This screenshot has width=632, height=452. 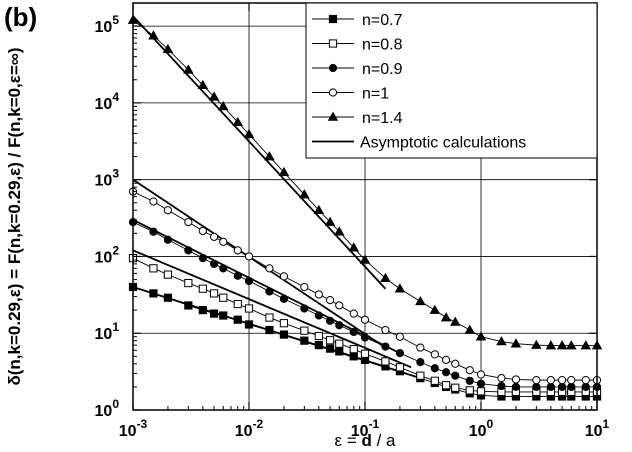 What do you see at coordinates (21, 17) in the screenshot?
I see `panel-label: (b)` at bounding box center [21, 17].